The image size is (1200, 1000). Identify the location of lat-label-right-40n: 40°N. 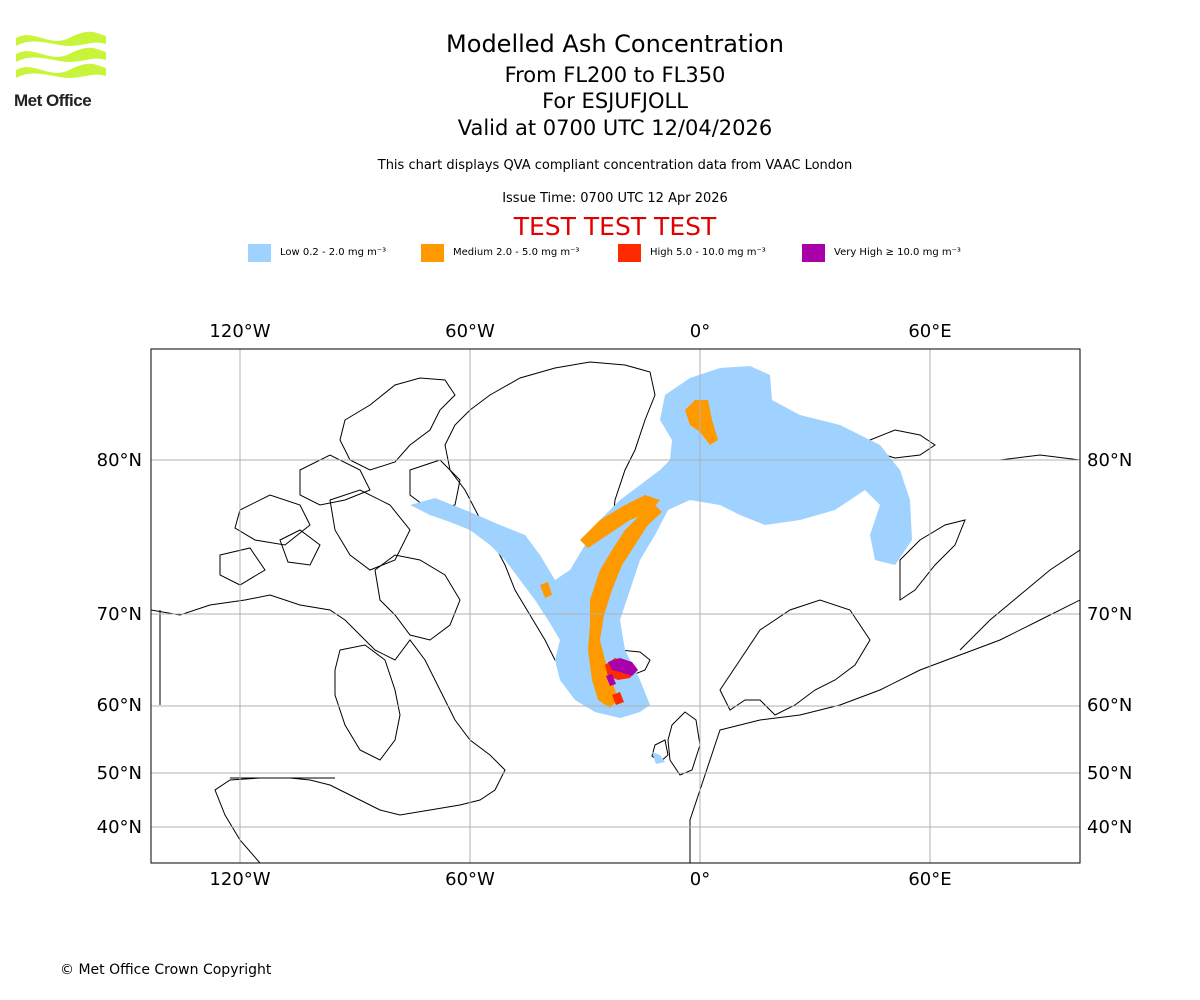
(1109, 827).